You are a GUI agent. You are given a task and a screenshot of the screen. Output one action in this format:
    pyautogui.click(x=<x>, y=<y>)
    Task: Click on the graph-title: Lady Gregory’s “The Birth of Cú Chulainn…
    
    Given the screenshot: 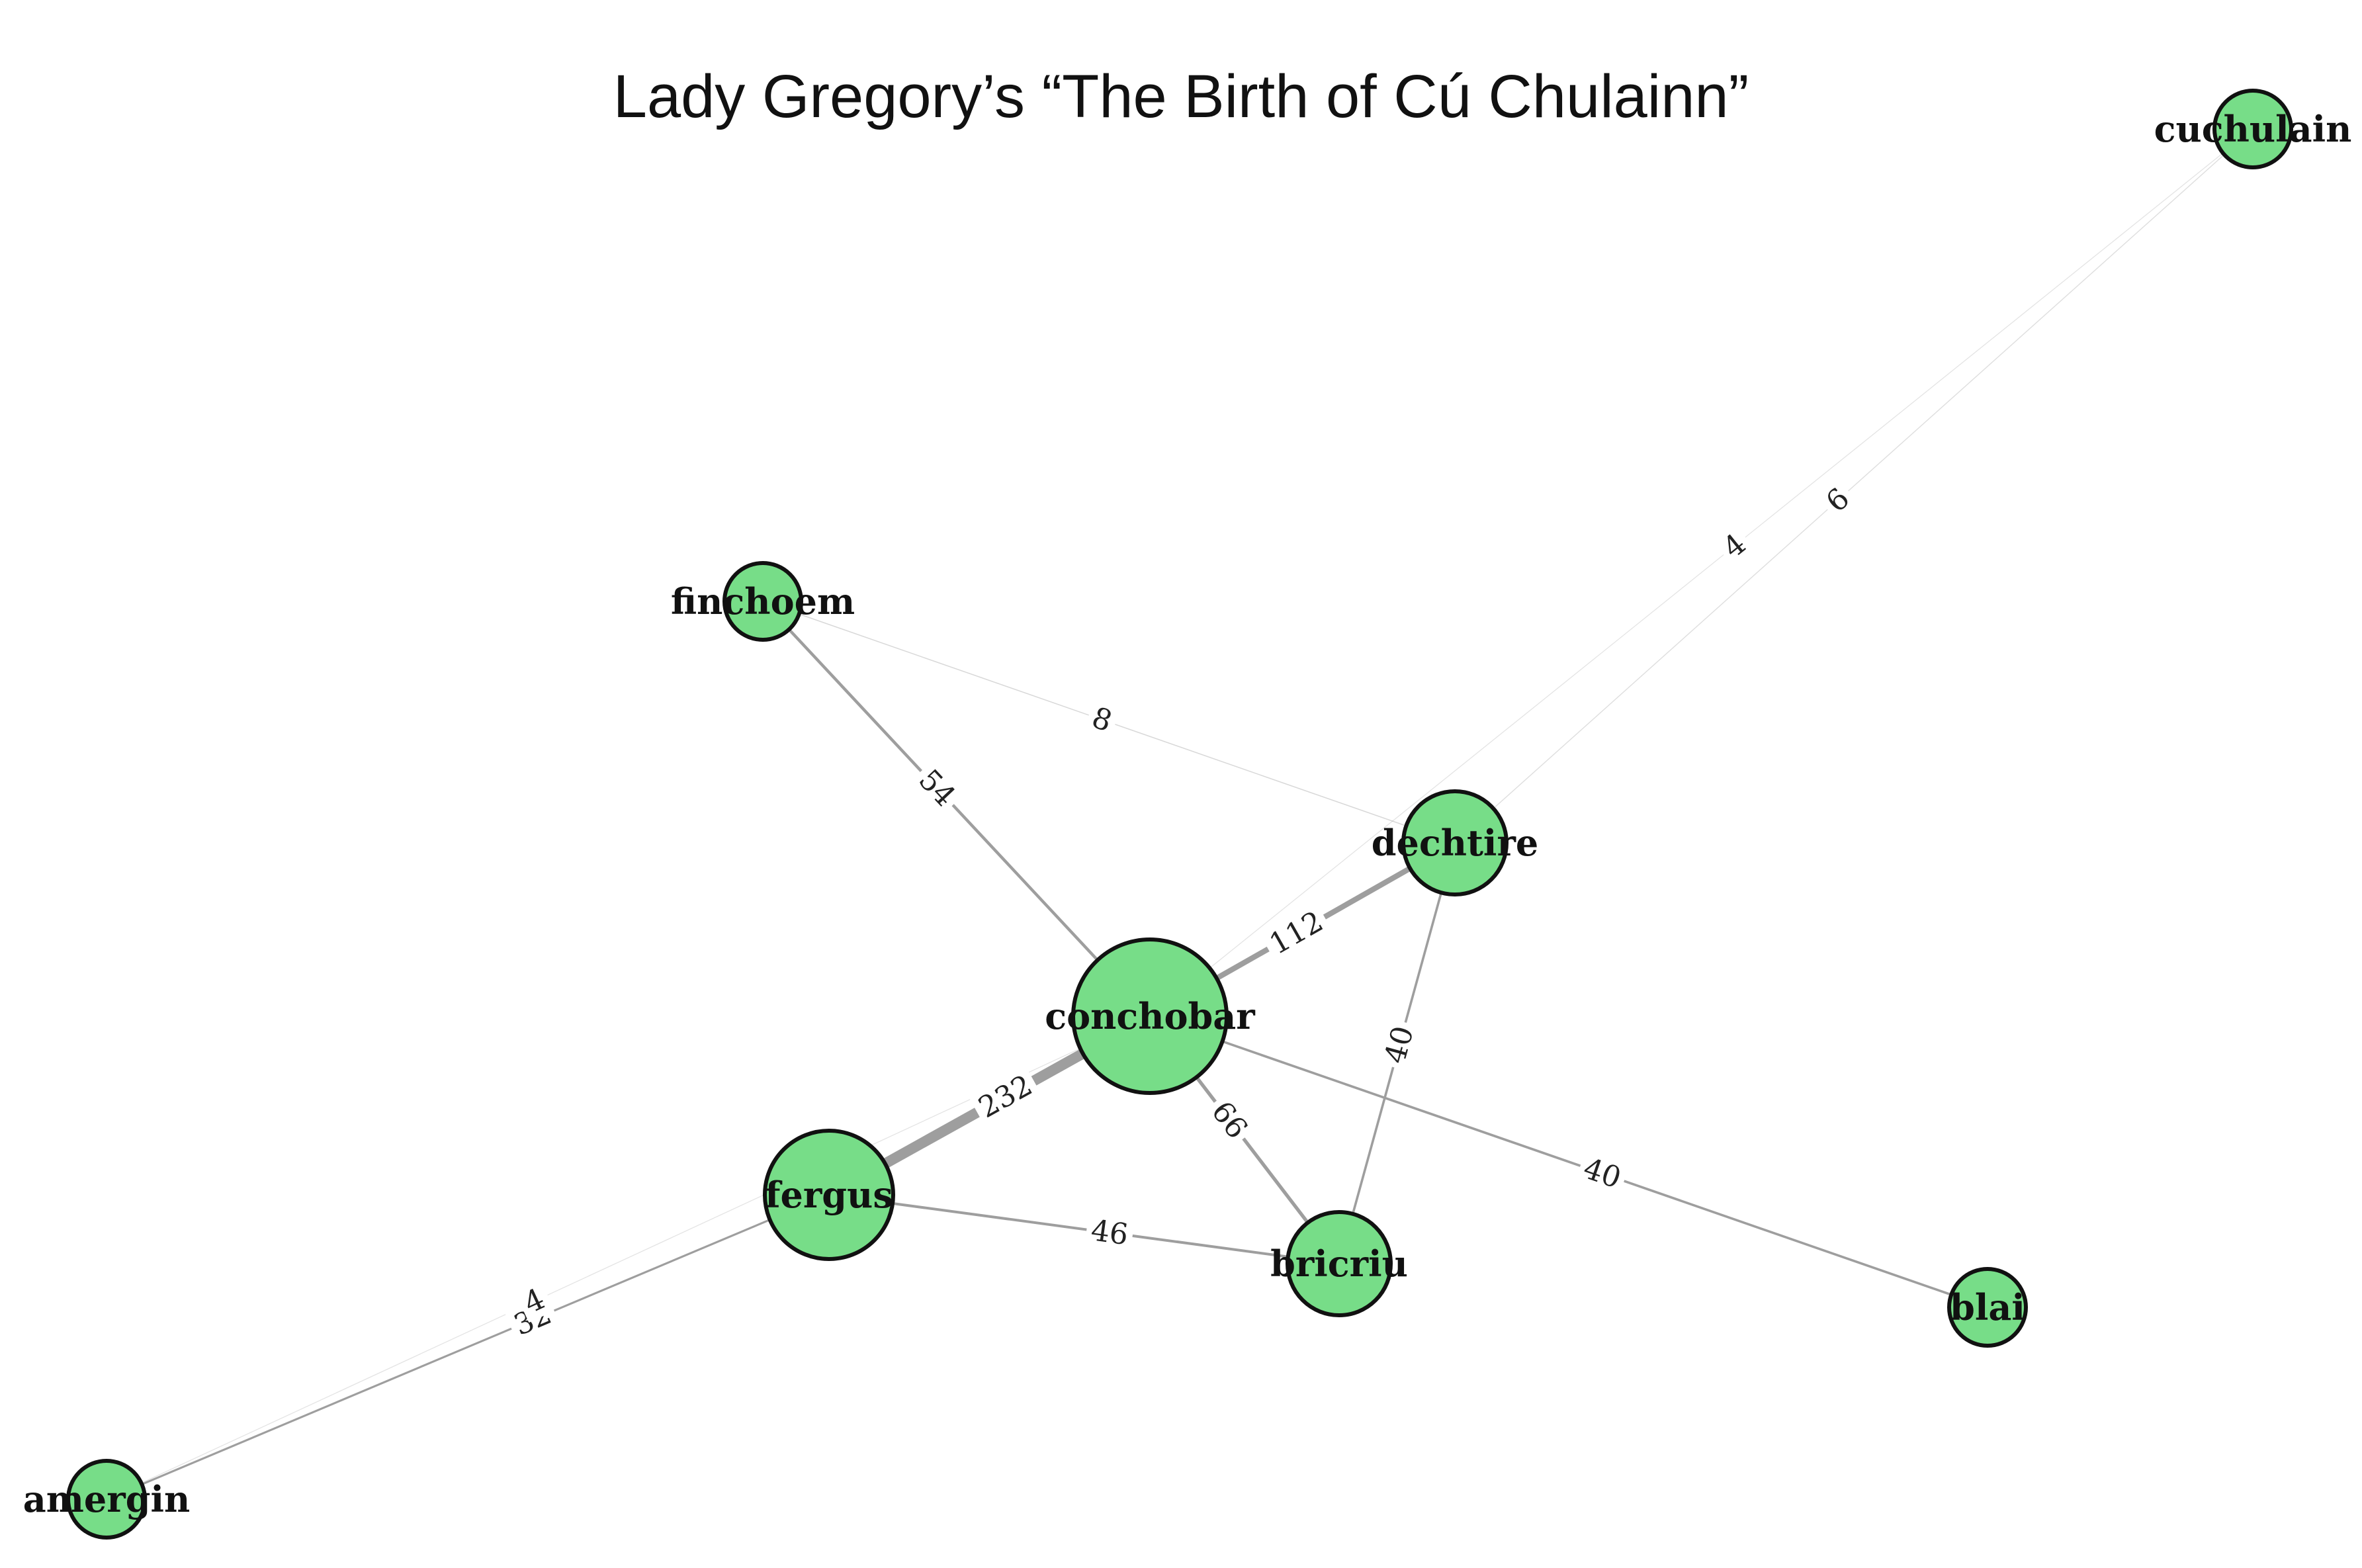 What is the action you would take?
    pyautogui.click(x=1181, y=97)
    